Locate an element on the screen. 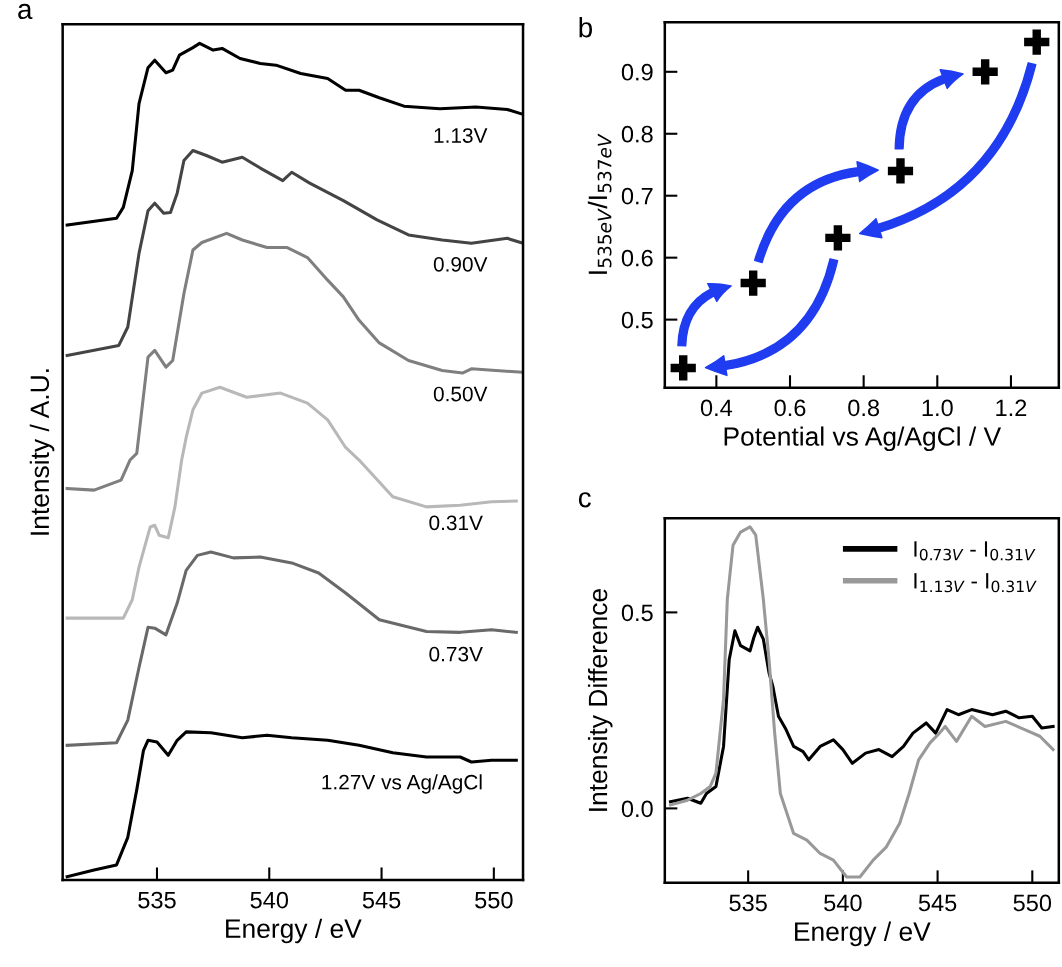 The height and width of the screenshot is (967, 1062). text: b is located at coordinates (586, 27).